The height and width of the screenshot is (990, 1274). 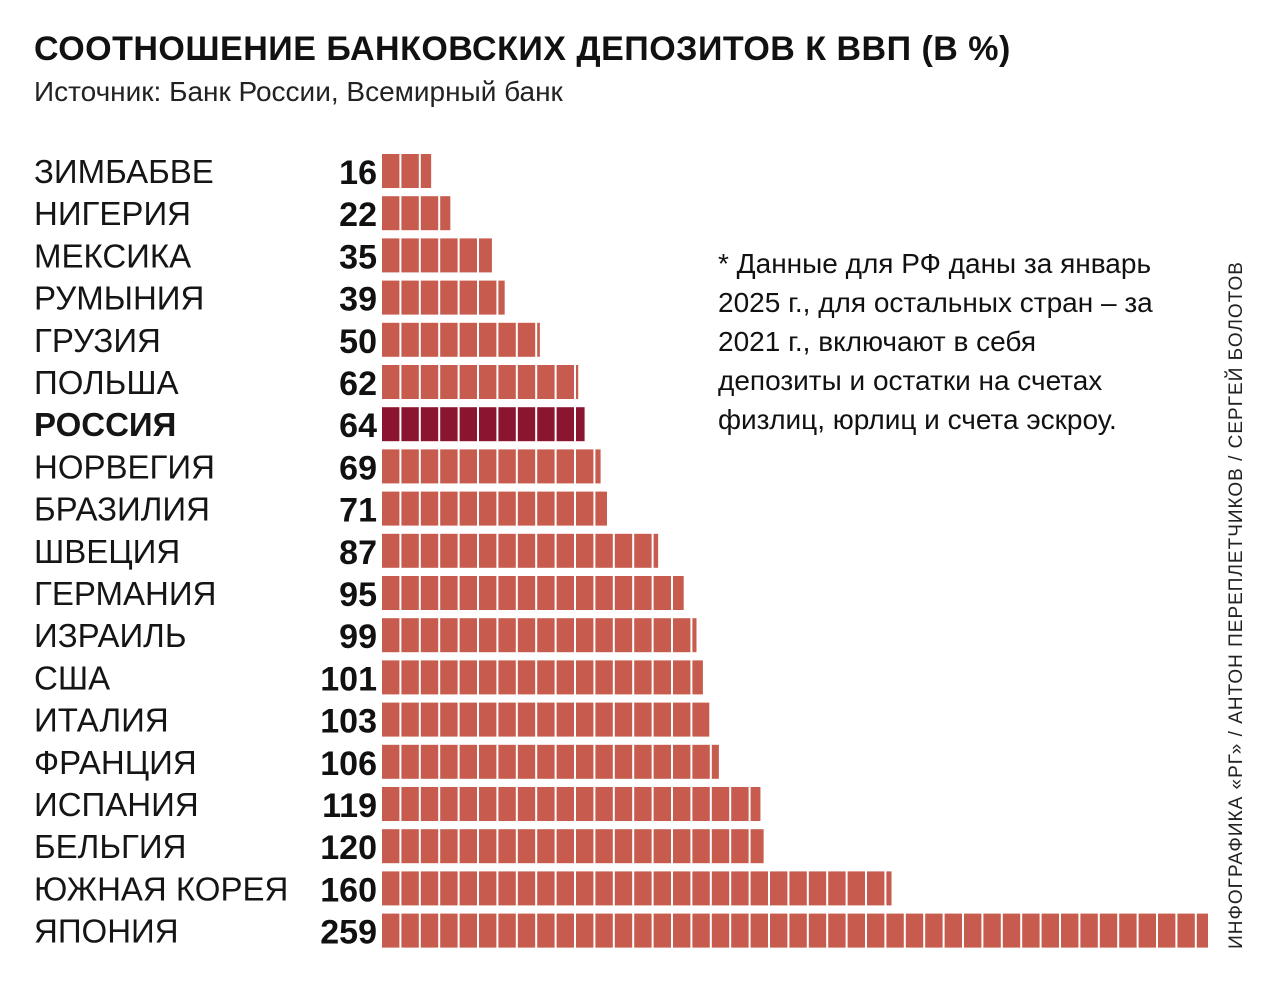 I want to click on value-label: 259, so click(x=348, y=933).